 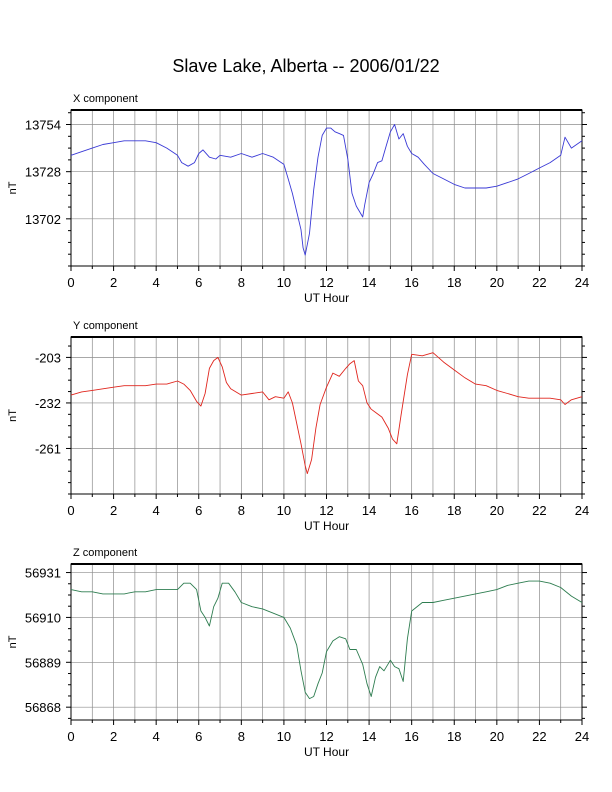 What do you see at coordinates (105, 326) in the screenshot?
I see `panel-label: Y component` at bounding box center [105, 326].